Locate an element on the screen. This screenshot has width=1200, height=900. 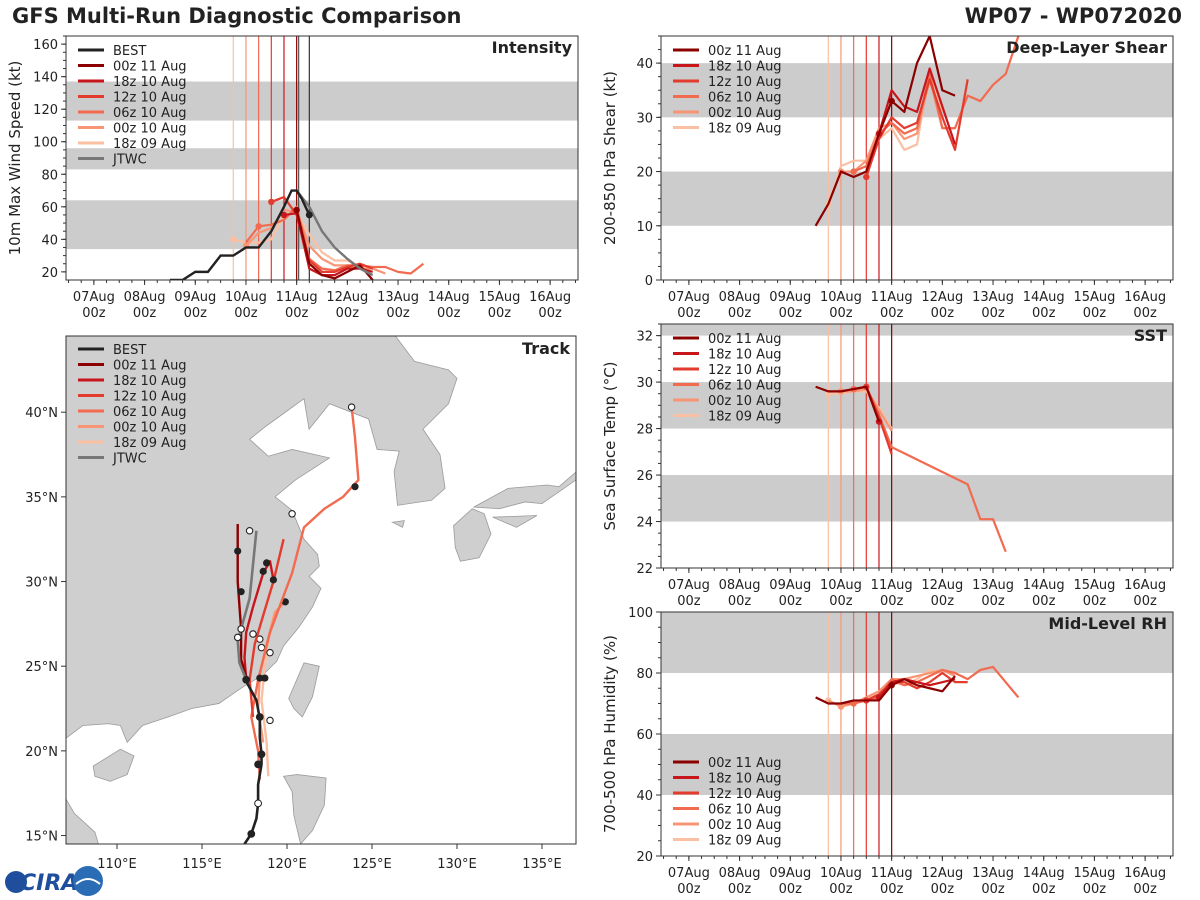
rh-xtick-label: 14Aug is located at coordinates (1044, 873).